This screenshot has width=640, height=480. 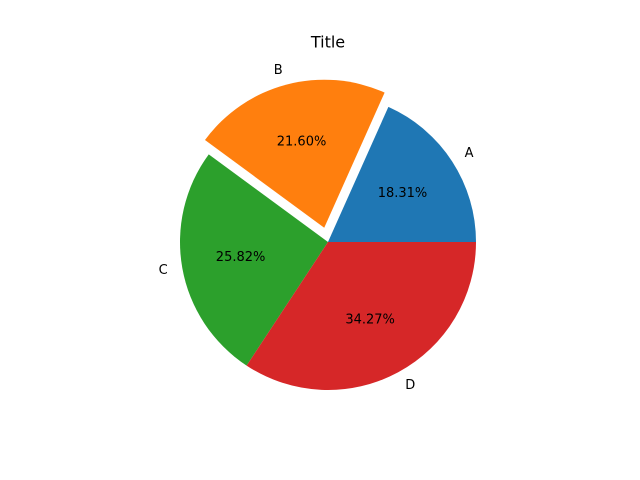 I want to click on value-label: 34.27%, so click(x=370, y=320).